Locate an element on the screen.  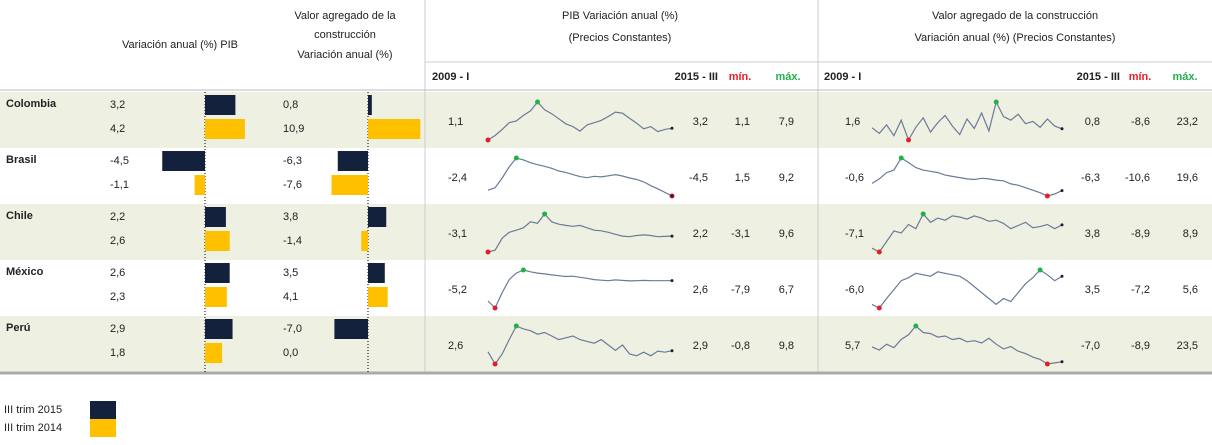
min-value: 1,5 is located at coordinates (742, 178).